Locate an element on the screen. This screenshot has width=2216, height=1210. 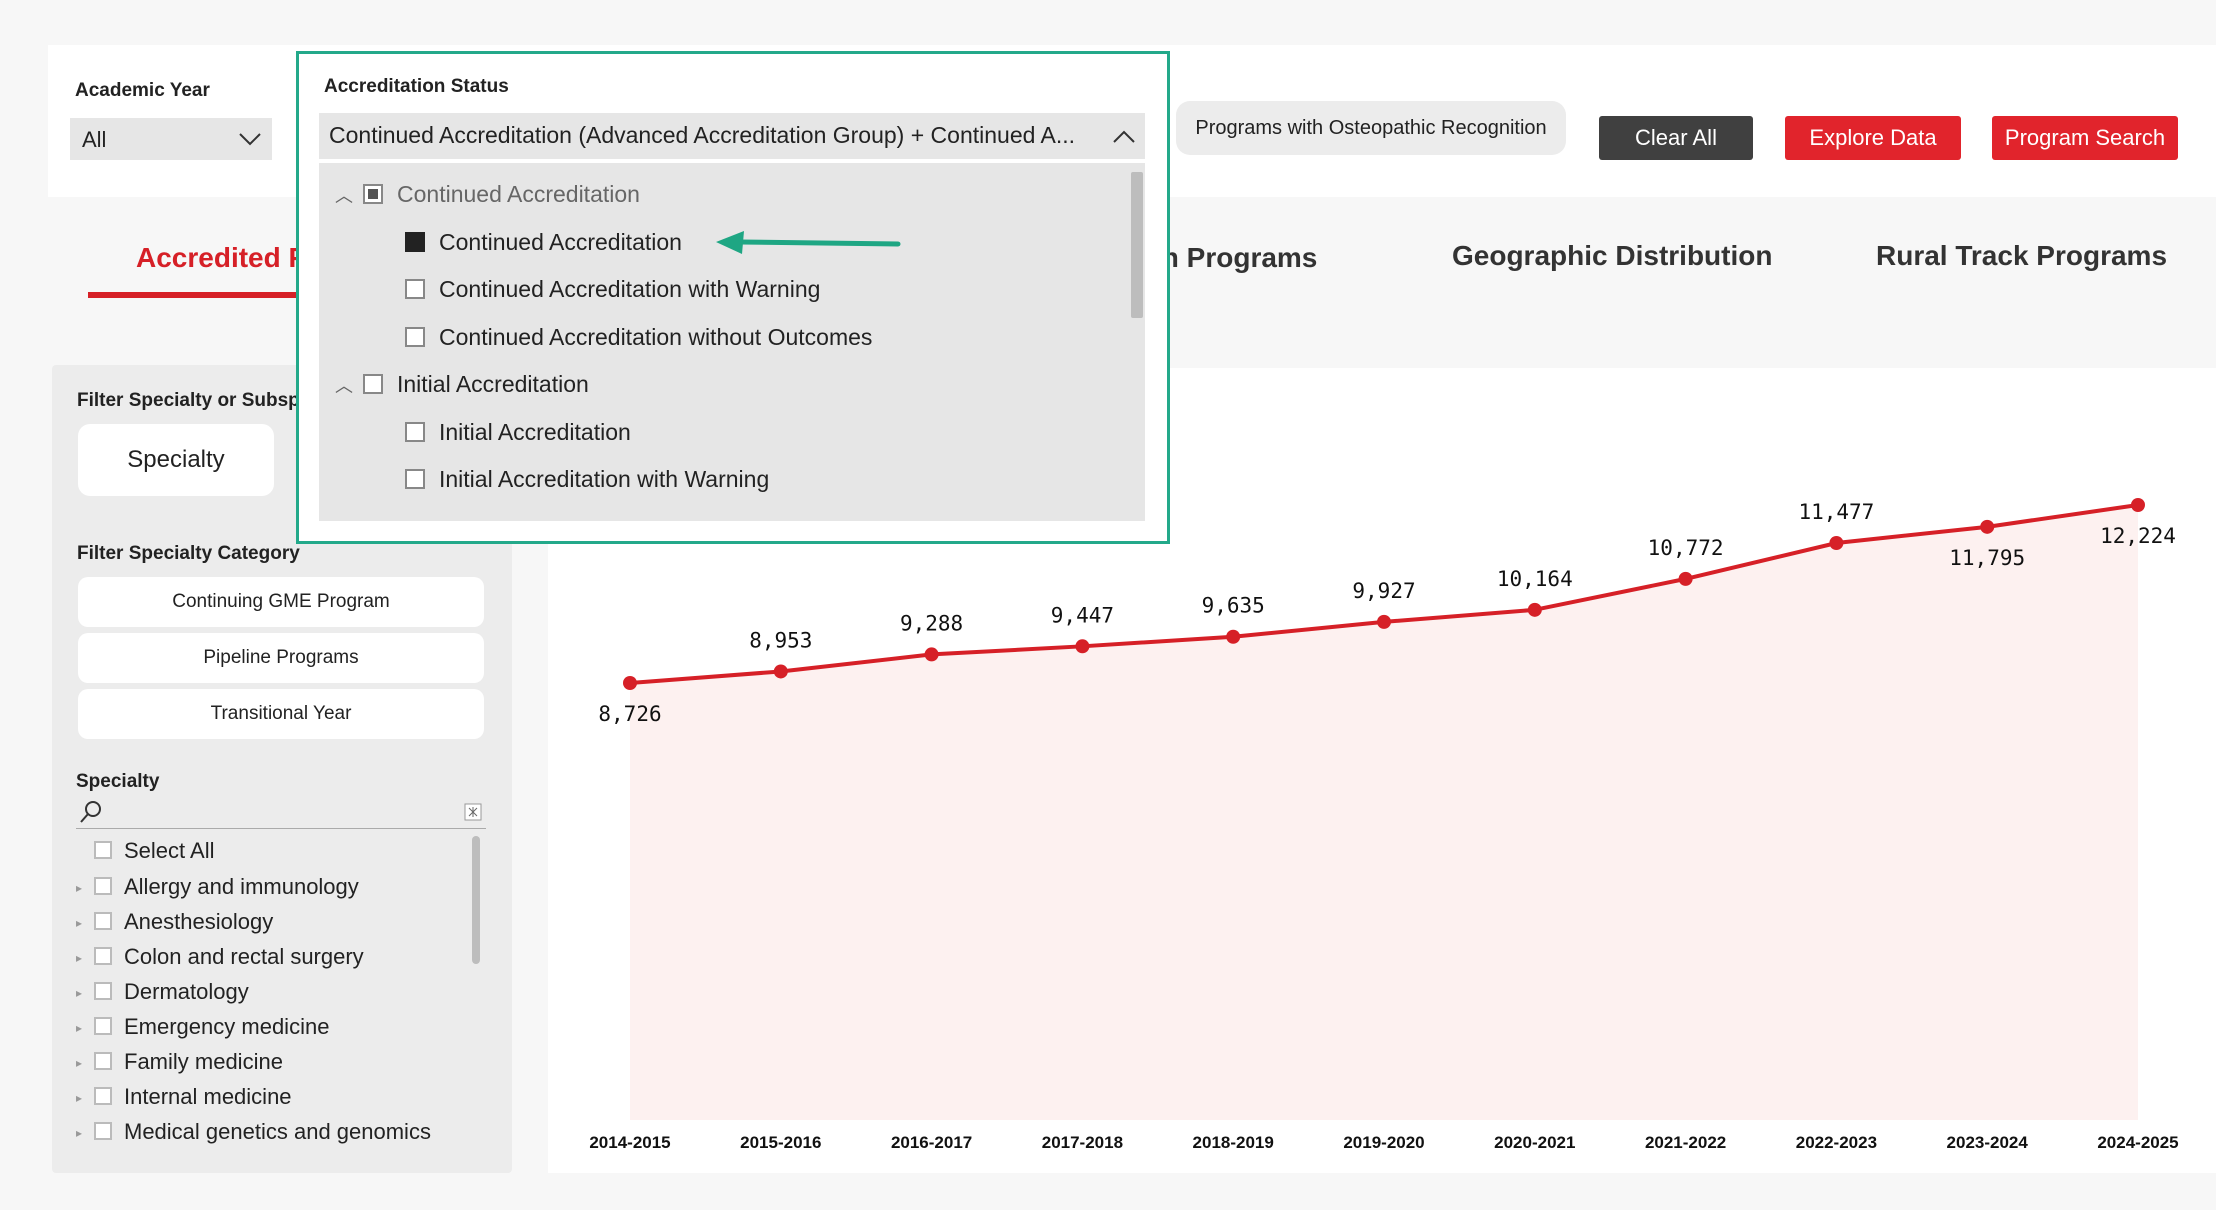
specialty-item: ▸ Colon and rectal surgery is located at coordinates (220, 957).